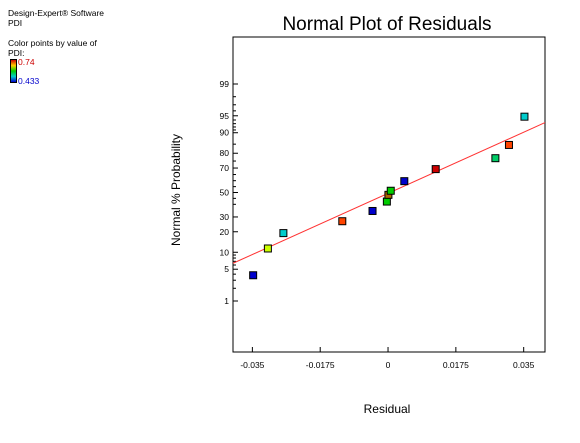  I want to click on chart-title: Normal Plot of Residuals, so click(386, 24).